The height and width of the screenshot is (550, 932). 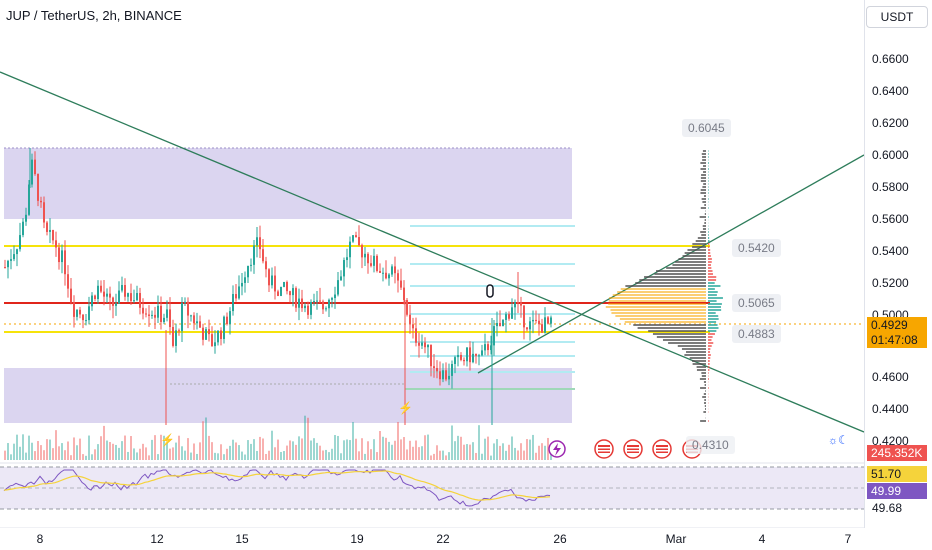 I want to click on chart-title: JUP / TetherUS, 2h, BINANCE, so click(x=94, y=15).